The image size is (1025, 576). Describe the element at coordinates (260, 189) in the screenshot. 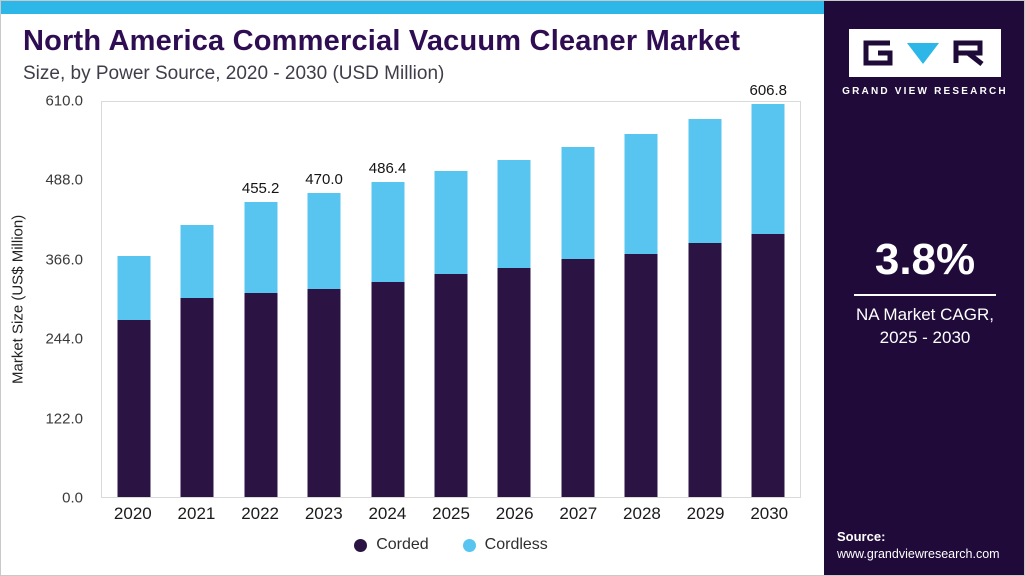

I see `bar-total-label: 455.2` at that location.